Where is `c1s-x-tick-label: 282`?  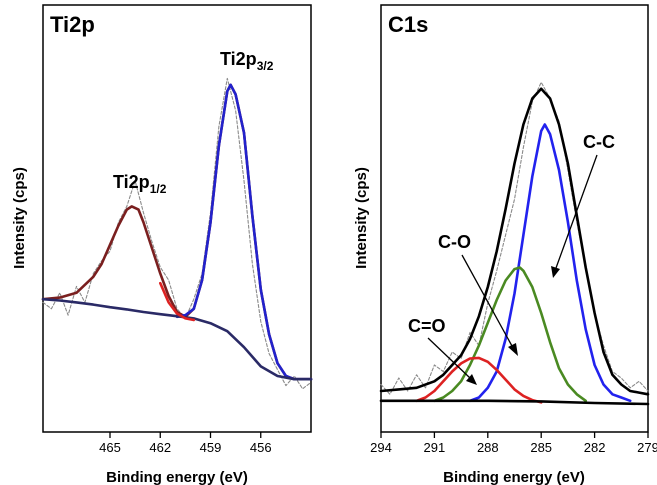 c1s-x-tick-label: 282 is located at coordinates (595, 447).